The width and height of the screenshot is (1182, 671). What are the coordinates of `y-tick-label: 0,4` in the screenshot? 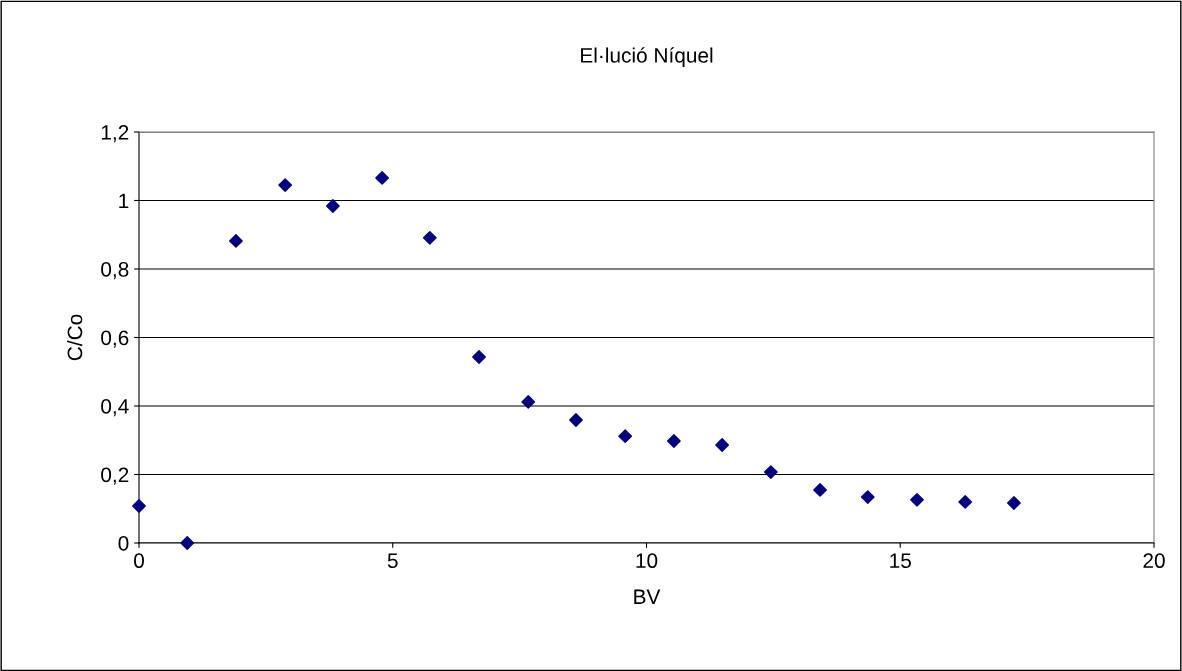 It's located at (115, 408).